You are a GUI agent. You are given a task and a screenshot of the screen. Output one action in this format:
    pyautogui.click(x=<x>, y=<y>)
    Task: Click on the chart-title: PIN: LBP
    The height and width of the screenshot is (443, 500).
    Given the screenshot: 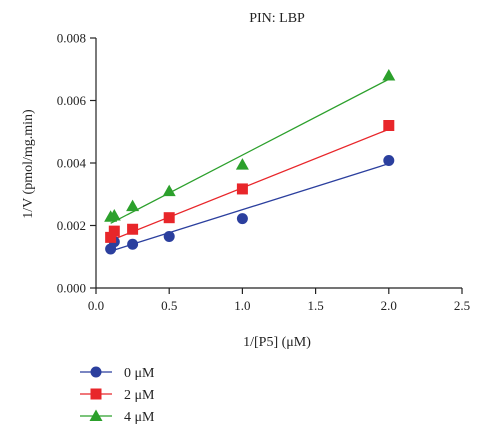 What is the action you would take?
    pyautogui.click(x=277, y=18)
    